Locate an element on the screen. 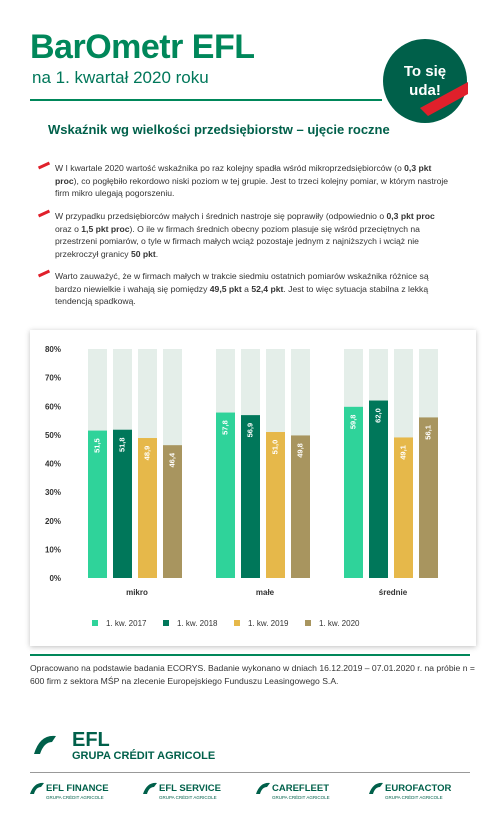 The image size is (500, 824). y-tick-label: 0% is located at coordinates (55, 578).